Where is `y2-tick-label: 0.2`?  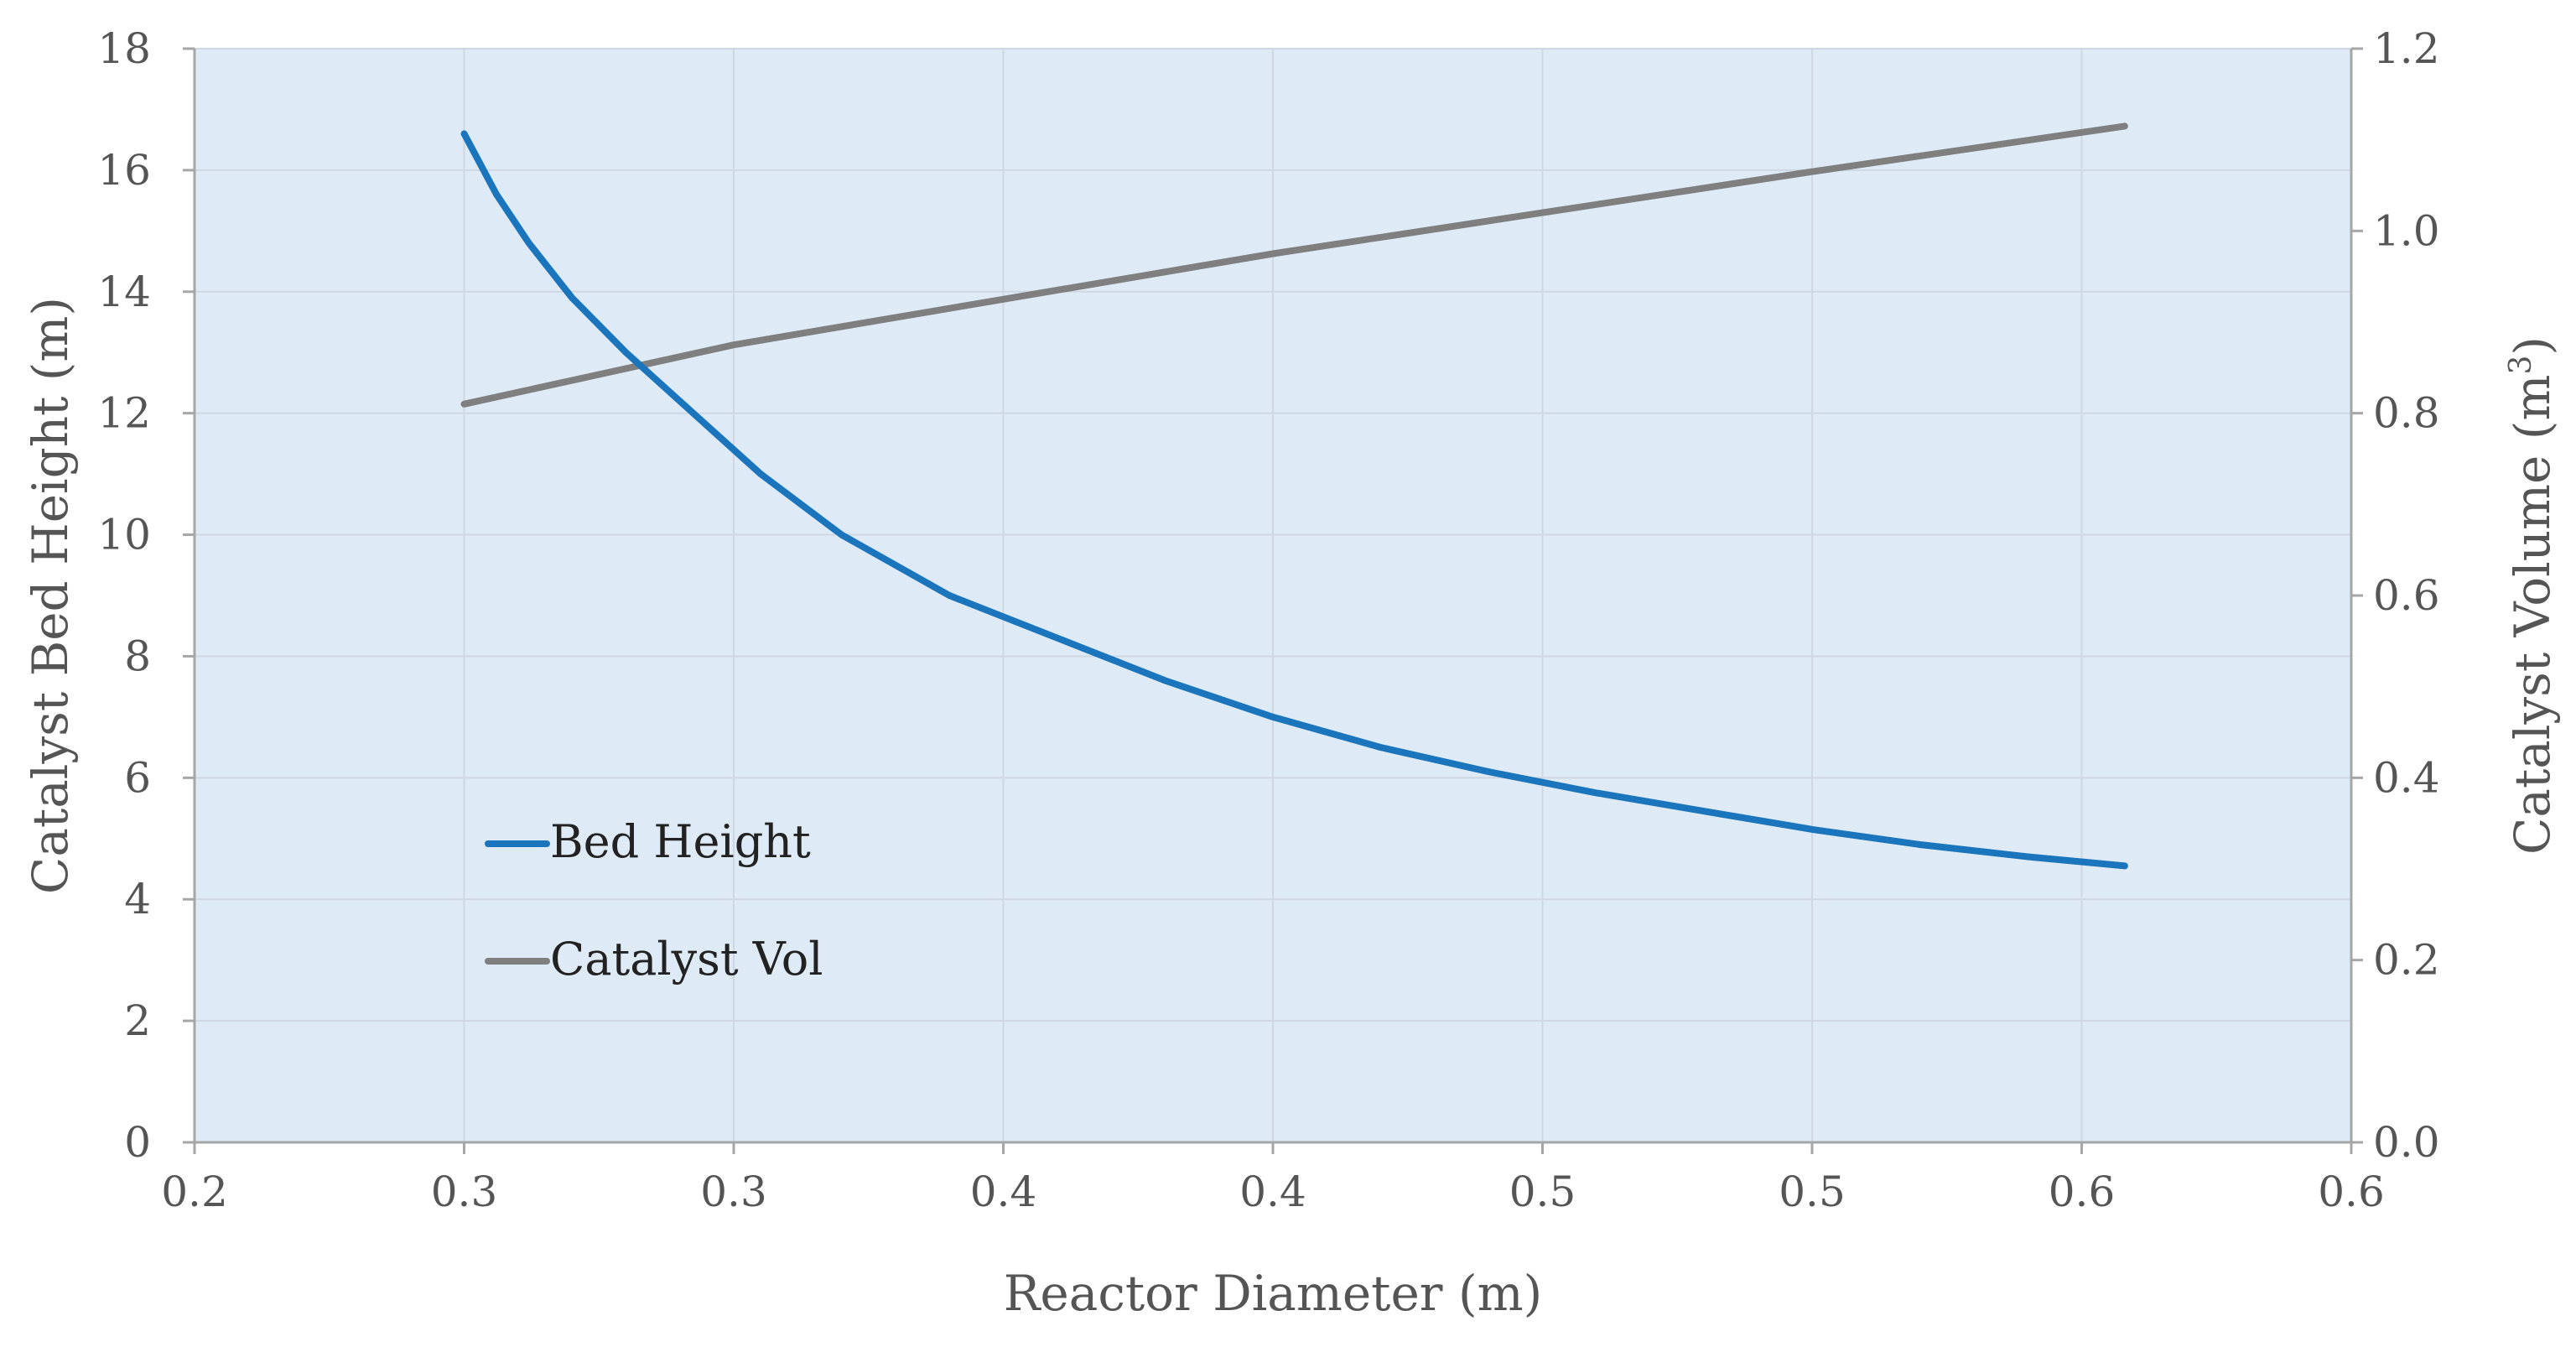 y2-tick-label: 0.2 is located at coordinates (2406, 961).